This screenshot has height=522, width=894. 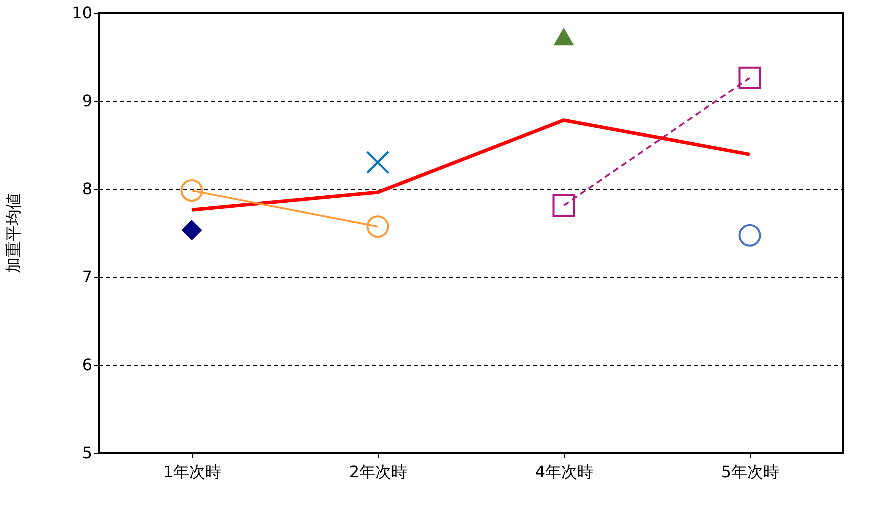 What do you see at coordinates (87, 453) in the screenshot?
I see `y-tick-label: 5` at bounding box center [87, 453].